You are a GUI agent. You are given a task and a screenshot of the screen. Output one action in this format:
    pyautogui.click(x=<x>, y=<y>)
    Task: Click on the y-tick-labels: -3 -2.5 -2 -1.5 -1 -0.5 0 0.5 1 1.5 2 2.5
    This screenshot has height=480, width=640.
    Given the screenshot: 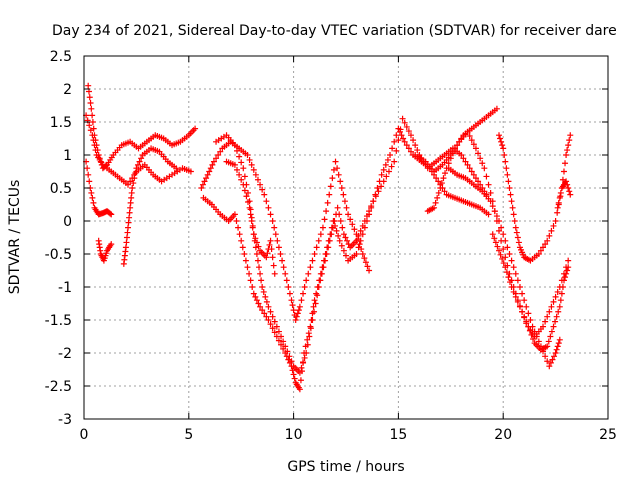 What is the action you would take?
    pyautogui.click(x=58, y=238)
    